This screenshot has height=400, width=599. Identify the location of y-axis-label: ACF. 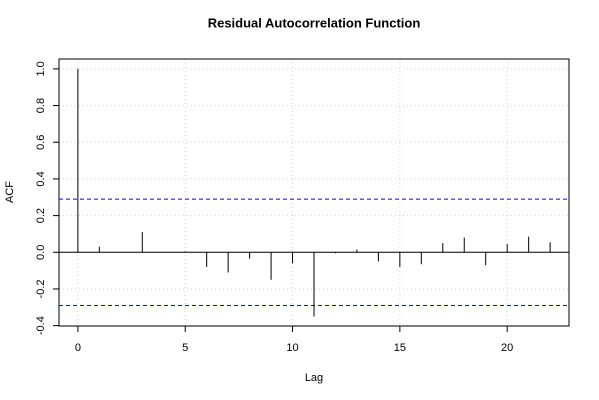
(10, 192).